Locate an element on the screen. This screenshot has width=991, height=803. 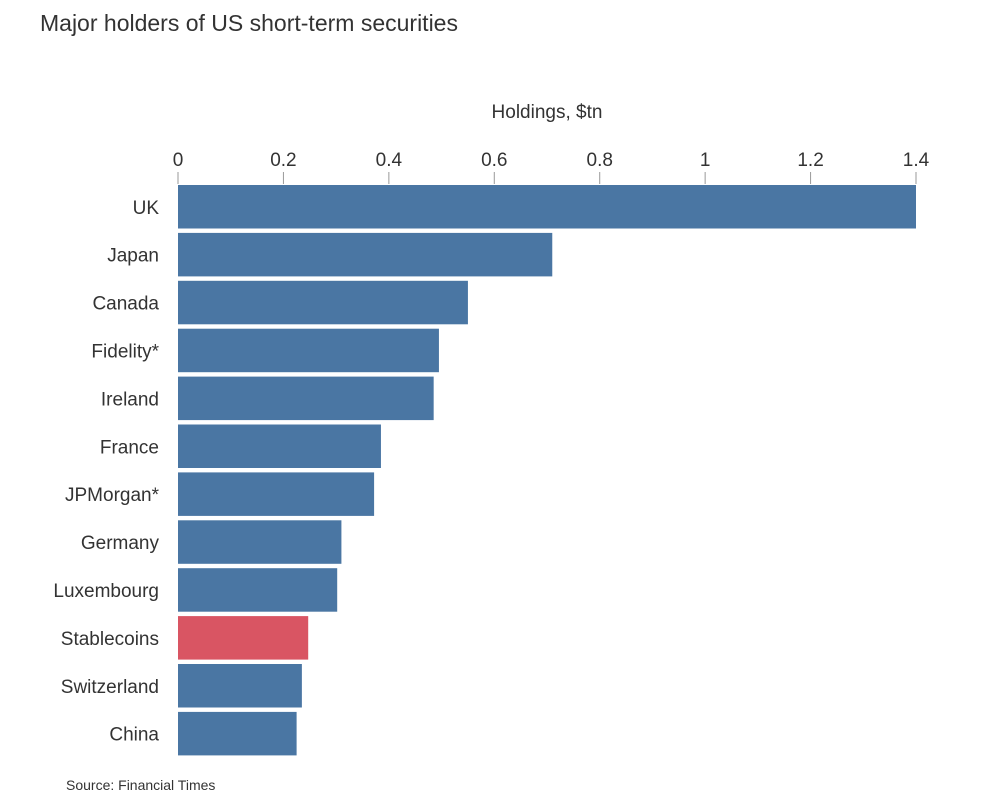
category-label: Switzerland is located at coordinates (110, 687).